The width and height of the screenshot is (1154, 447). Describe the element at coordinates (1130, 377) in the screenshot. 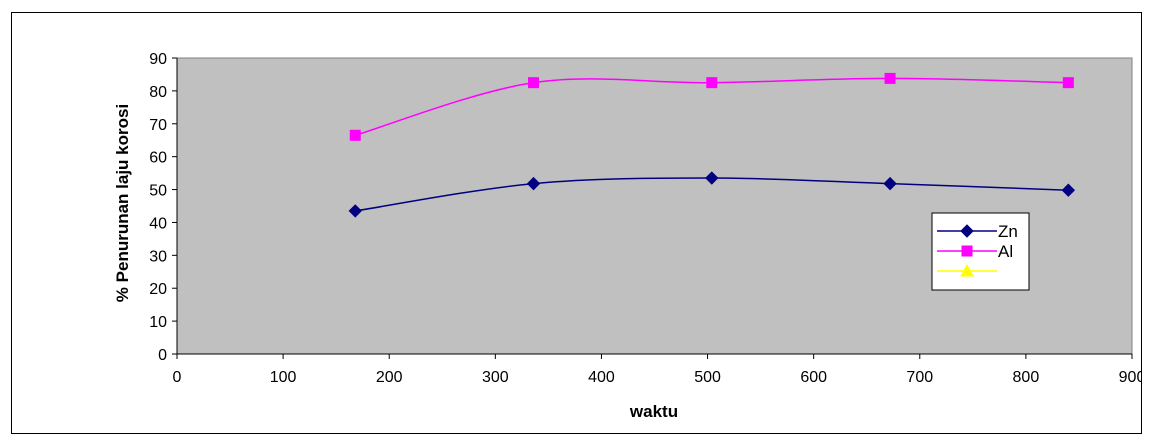

I see `x-tick-label: 900` at that location.